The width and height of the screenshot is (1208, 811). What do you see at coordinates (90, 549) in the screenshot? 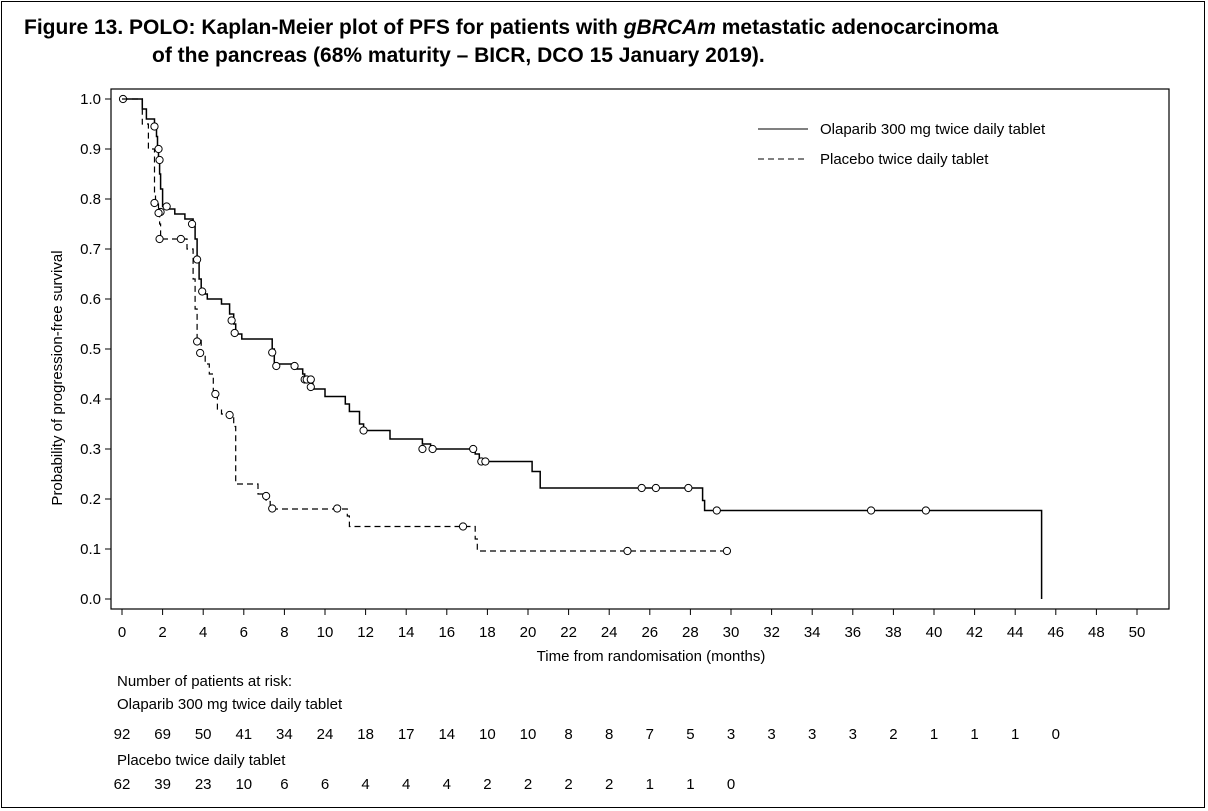
I see `y-tick-label: 0.1` at bounding box center [90, 549].